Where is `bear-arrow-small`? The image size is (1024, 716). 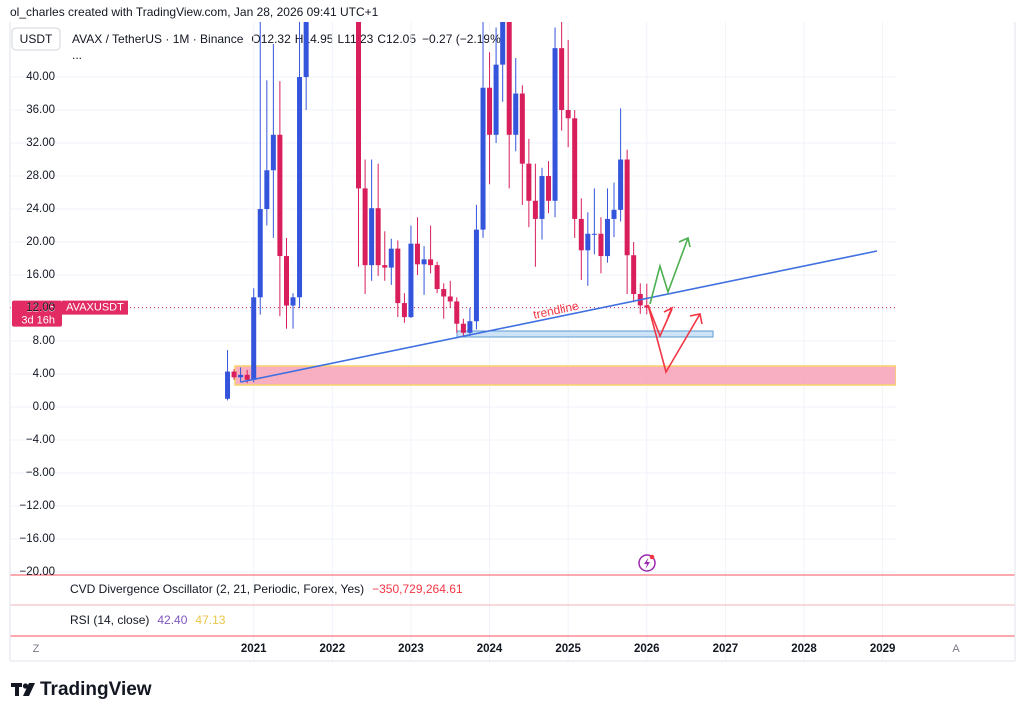 bear-arrow-small is located at coordinates (660, 321).